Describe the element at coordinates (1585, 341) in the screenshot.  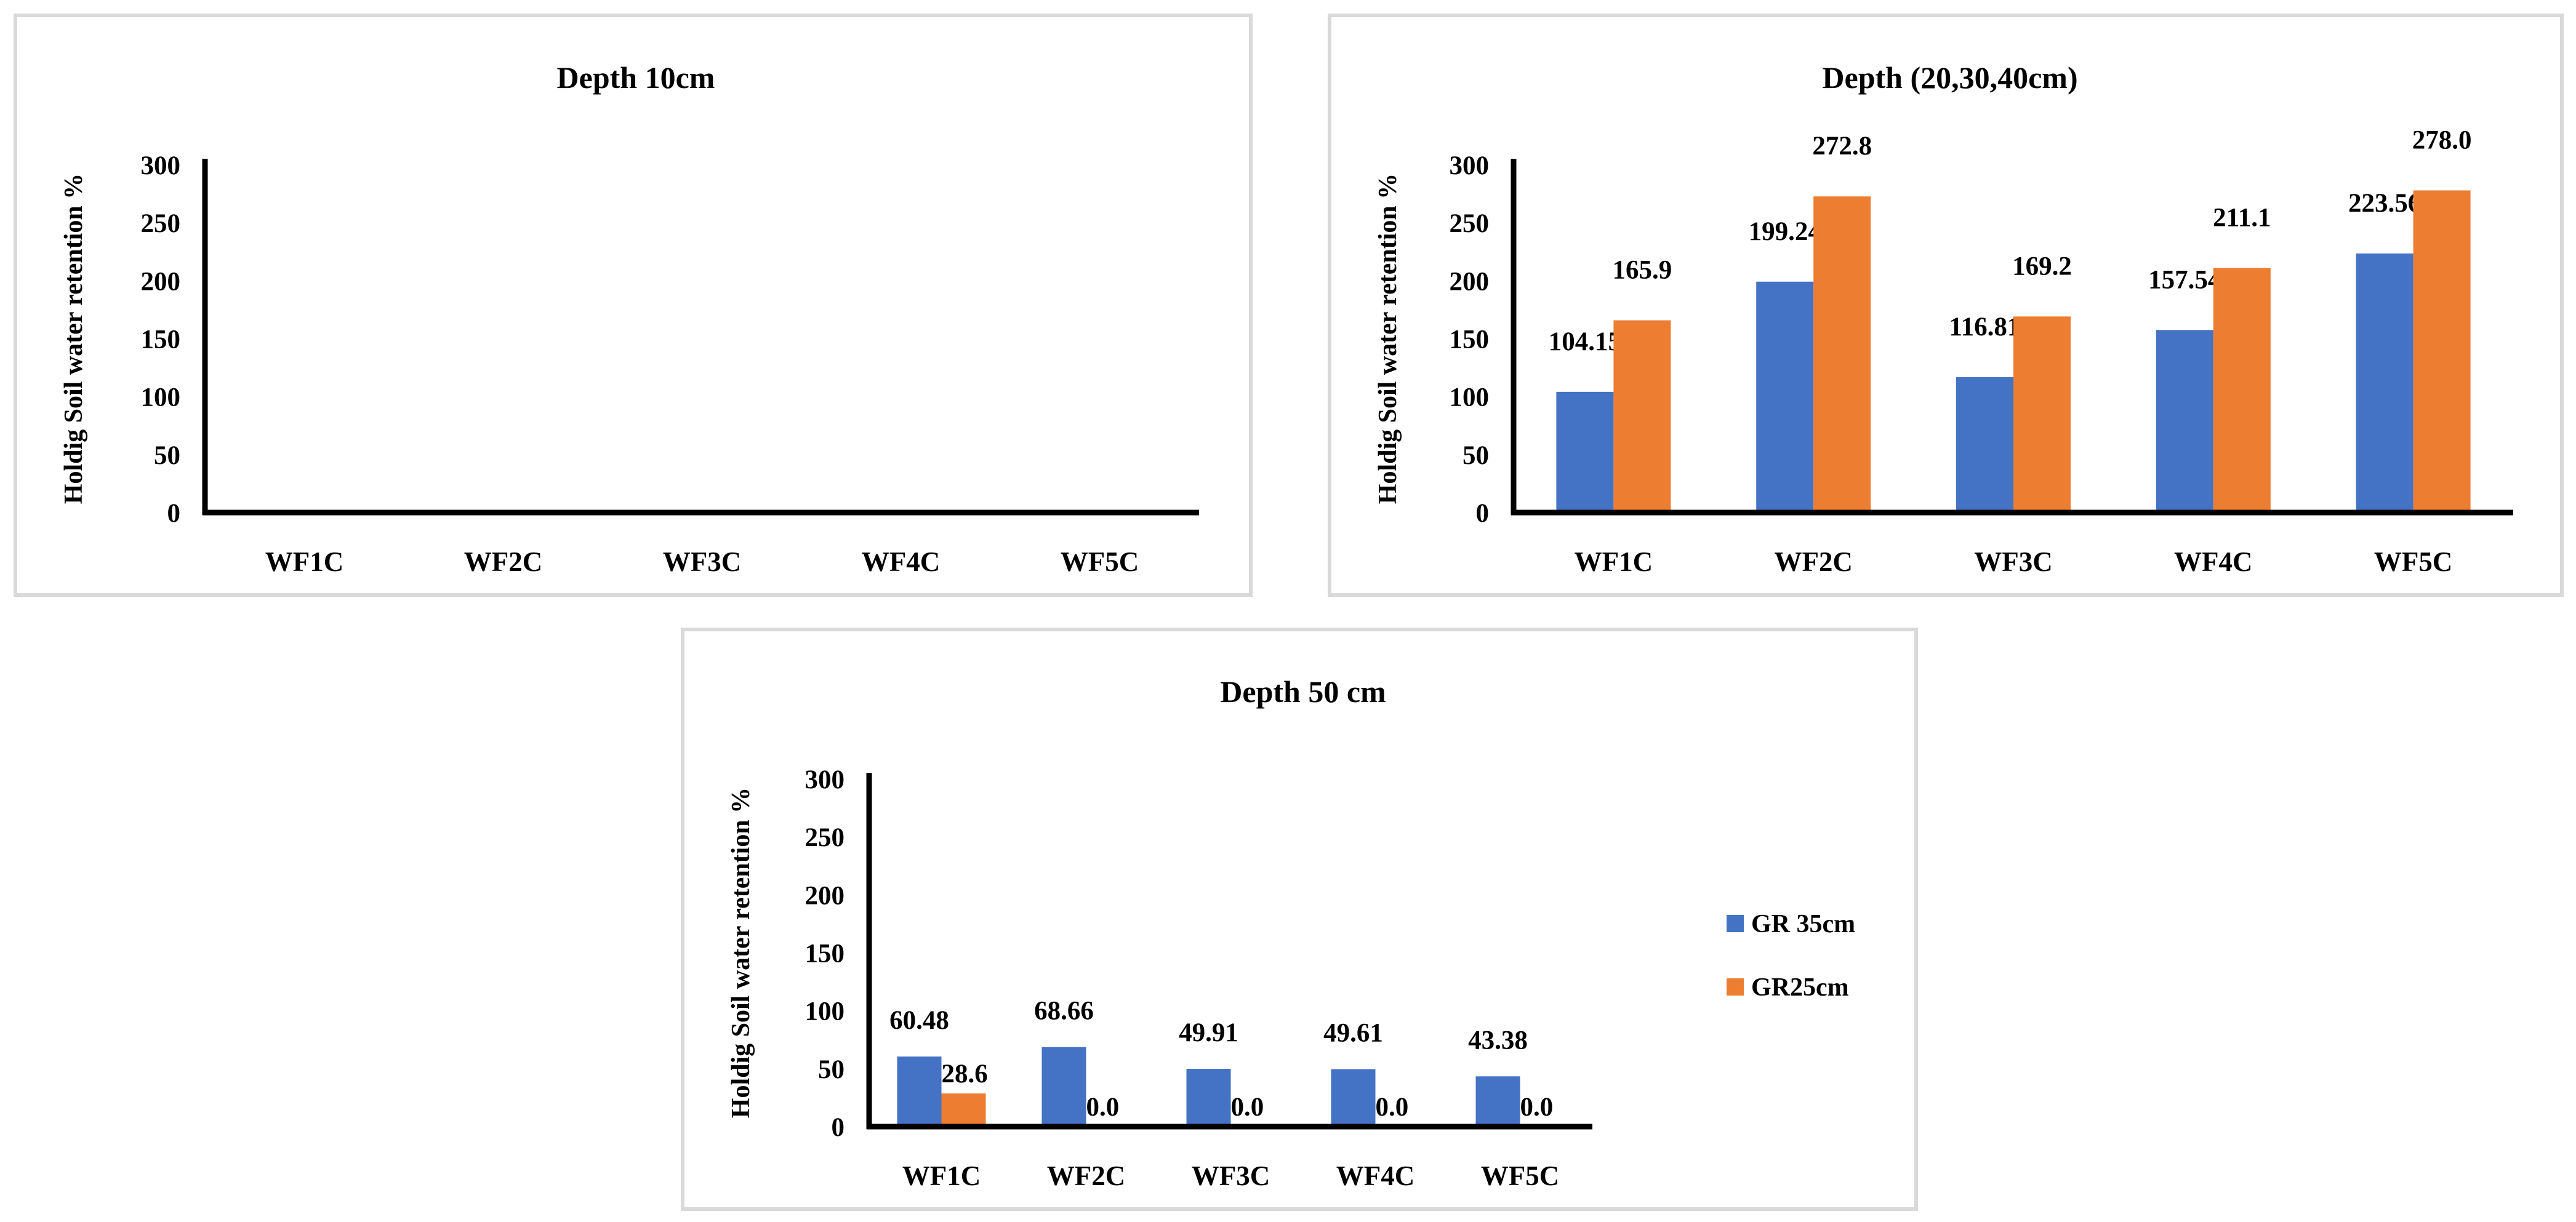
I see `data-label-gr-35cm-wf1c: 104.15` at that location.